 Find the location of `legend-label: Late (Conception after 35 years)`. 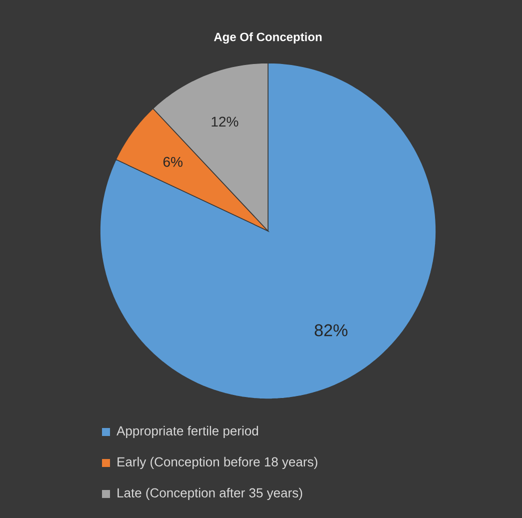

legend-label: Late (Conception after 35 years) is located at coordinates (210, 494).